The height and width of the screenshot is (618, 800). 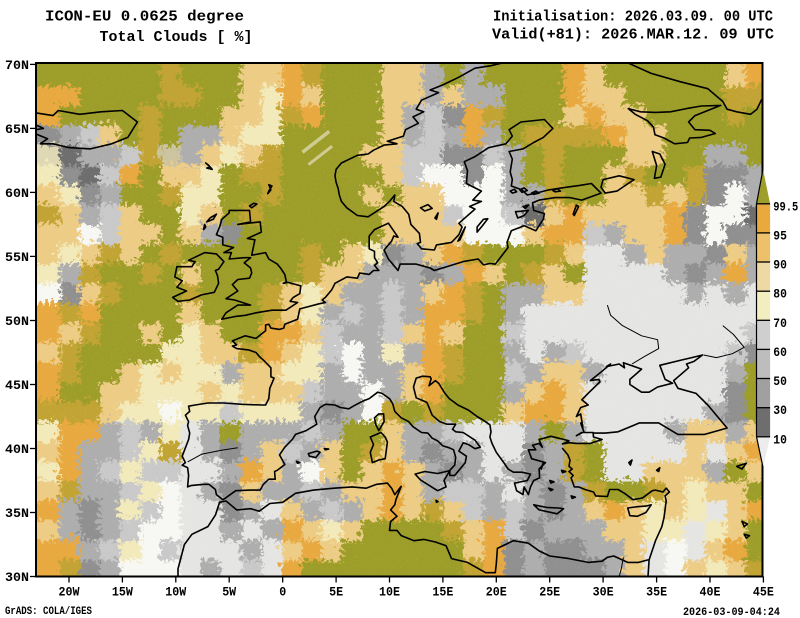 I want to click on svg-text: 80, so click(x=780, y=294).